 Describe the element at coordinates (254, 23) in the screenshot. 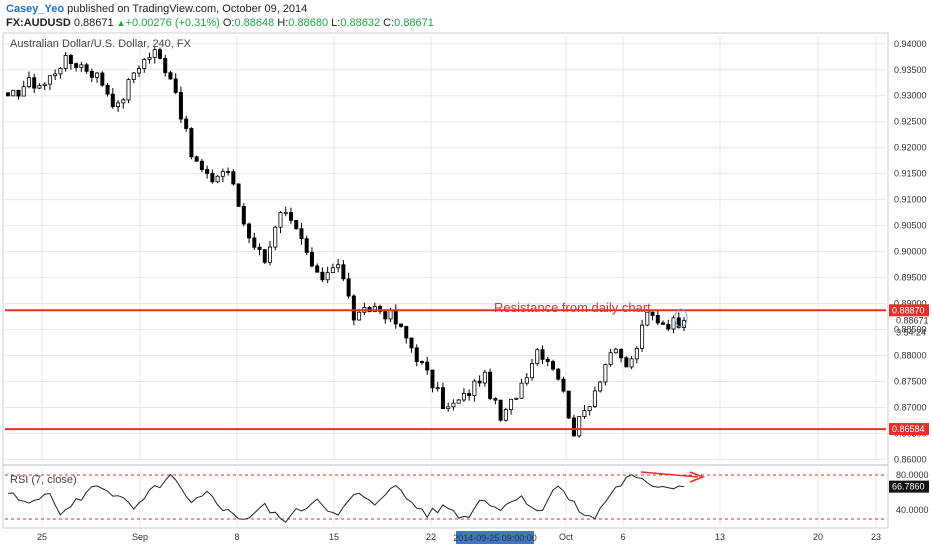

I see `open-value: 0.88648` at that location.